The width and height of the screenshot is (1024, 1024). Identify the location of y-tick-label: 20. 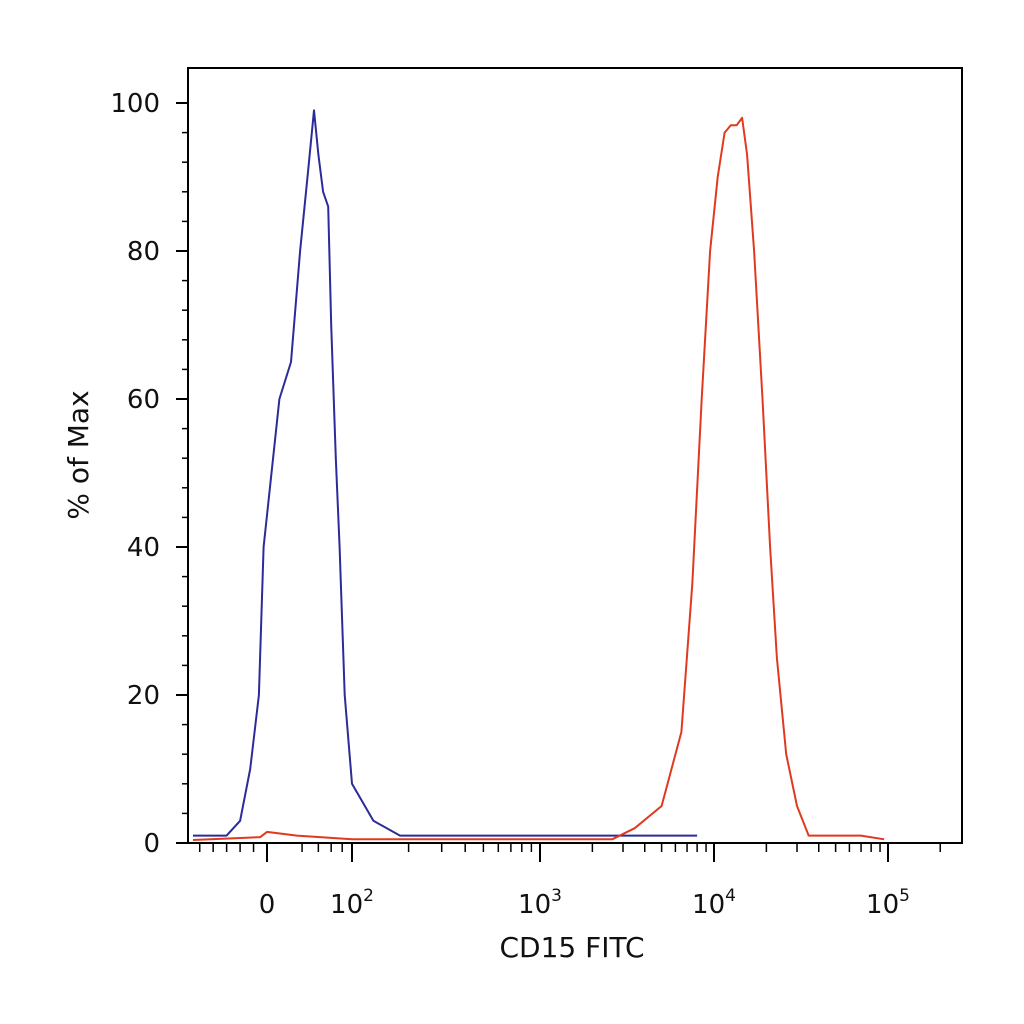
(143, 696).